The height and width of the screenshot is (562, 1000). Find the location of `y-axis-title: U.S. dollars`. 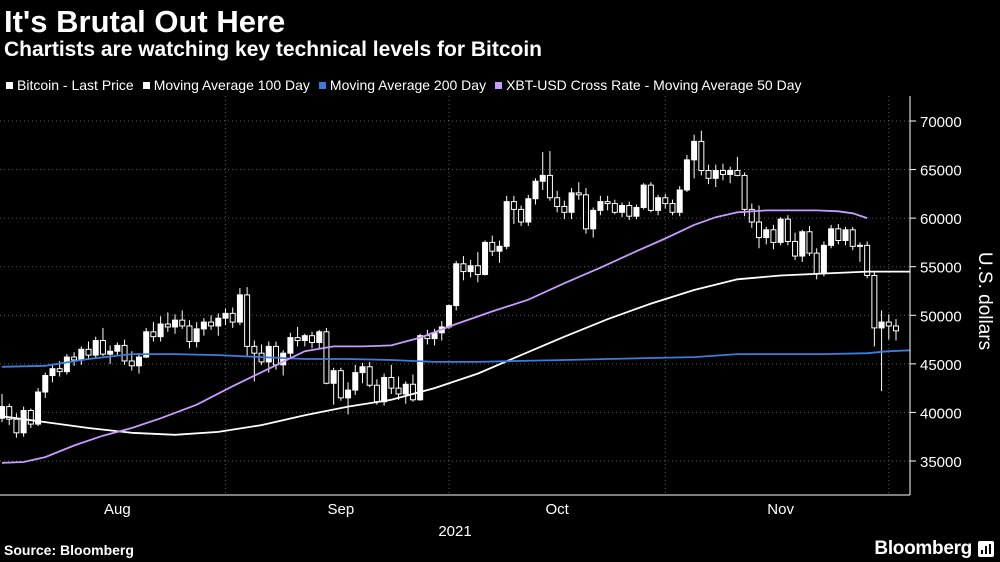

y-axis-title: U.S. dollars is located at coordinates (984, 301).